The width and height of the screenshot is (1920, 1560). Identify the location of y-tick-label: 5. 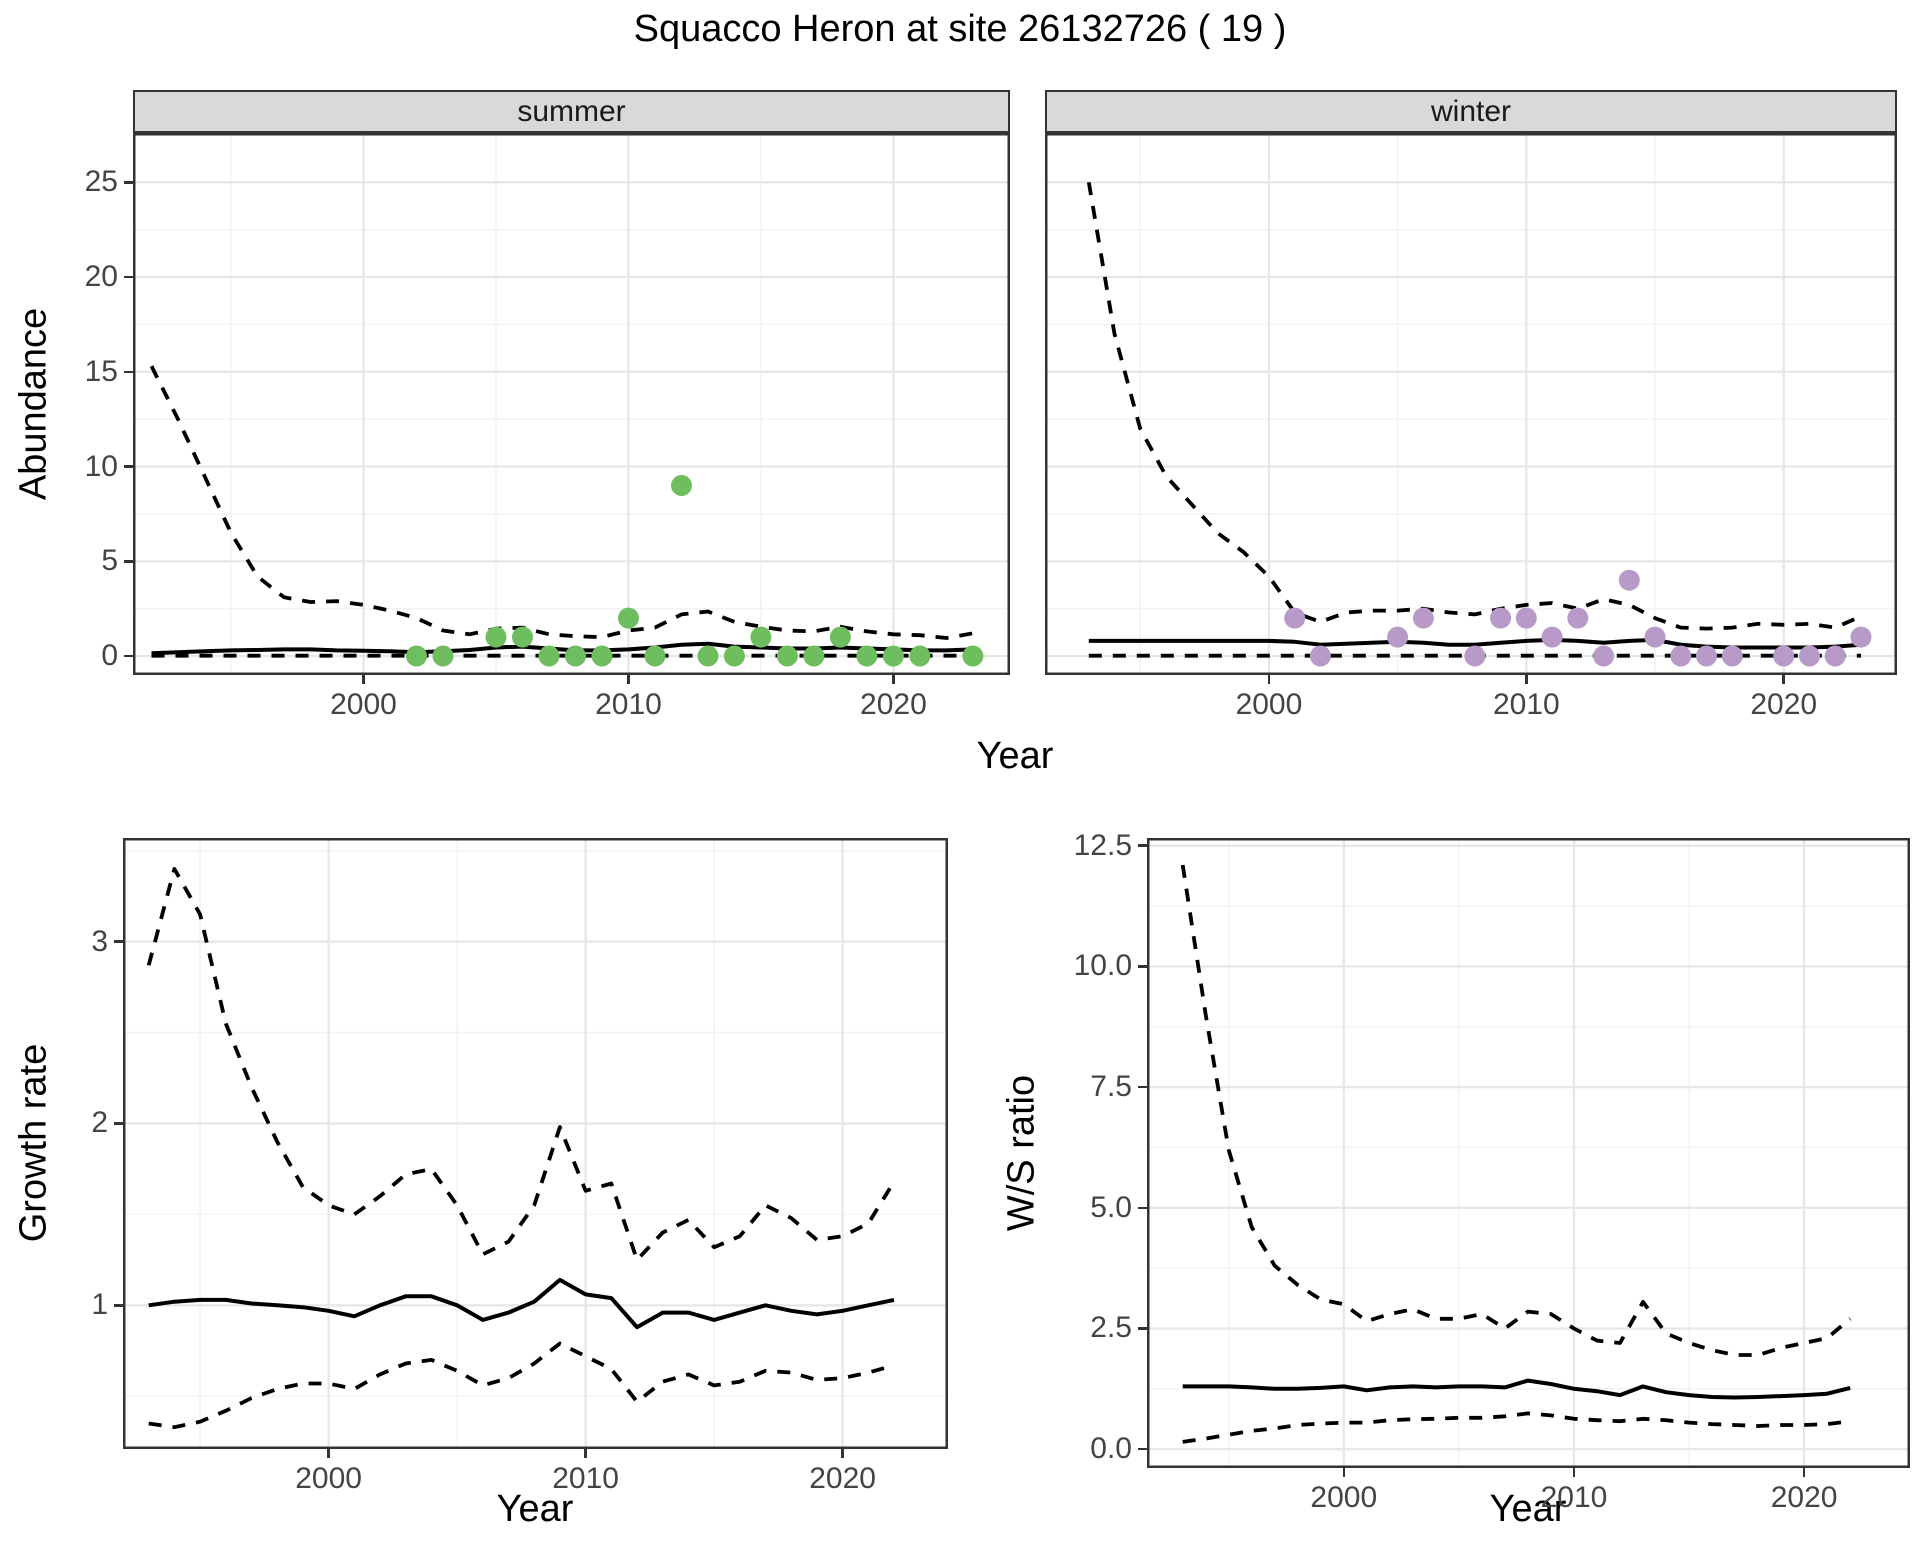
(109, 561).